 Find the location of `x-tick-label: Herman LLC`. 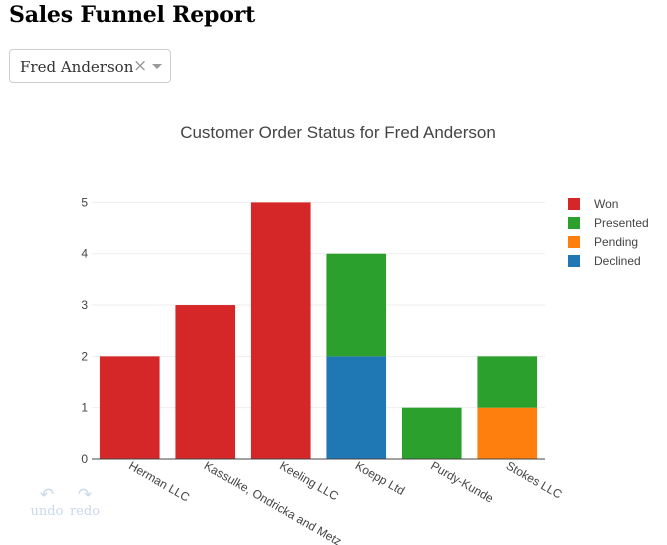

x-tick-label: Herman LLC is located at coordinates (159, 481).